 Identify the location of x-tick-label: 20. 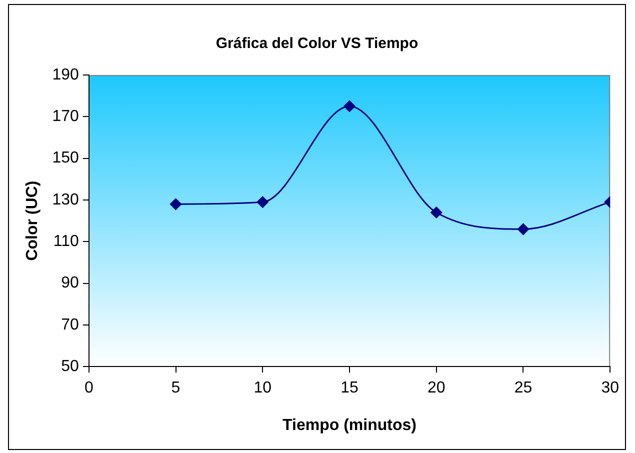
(436, 388).